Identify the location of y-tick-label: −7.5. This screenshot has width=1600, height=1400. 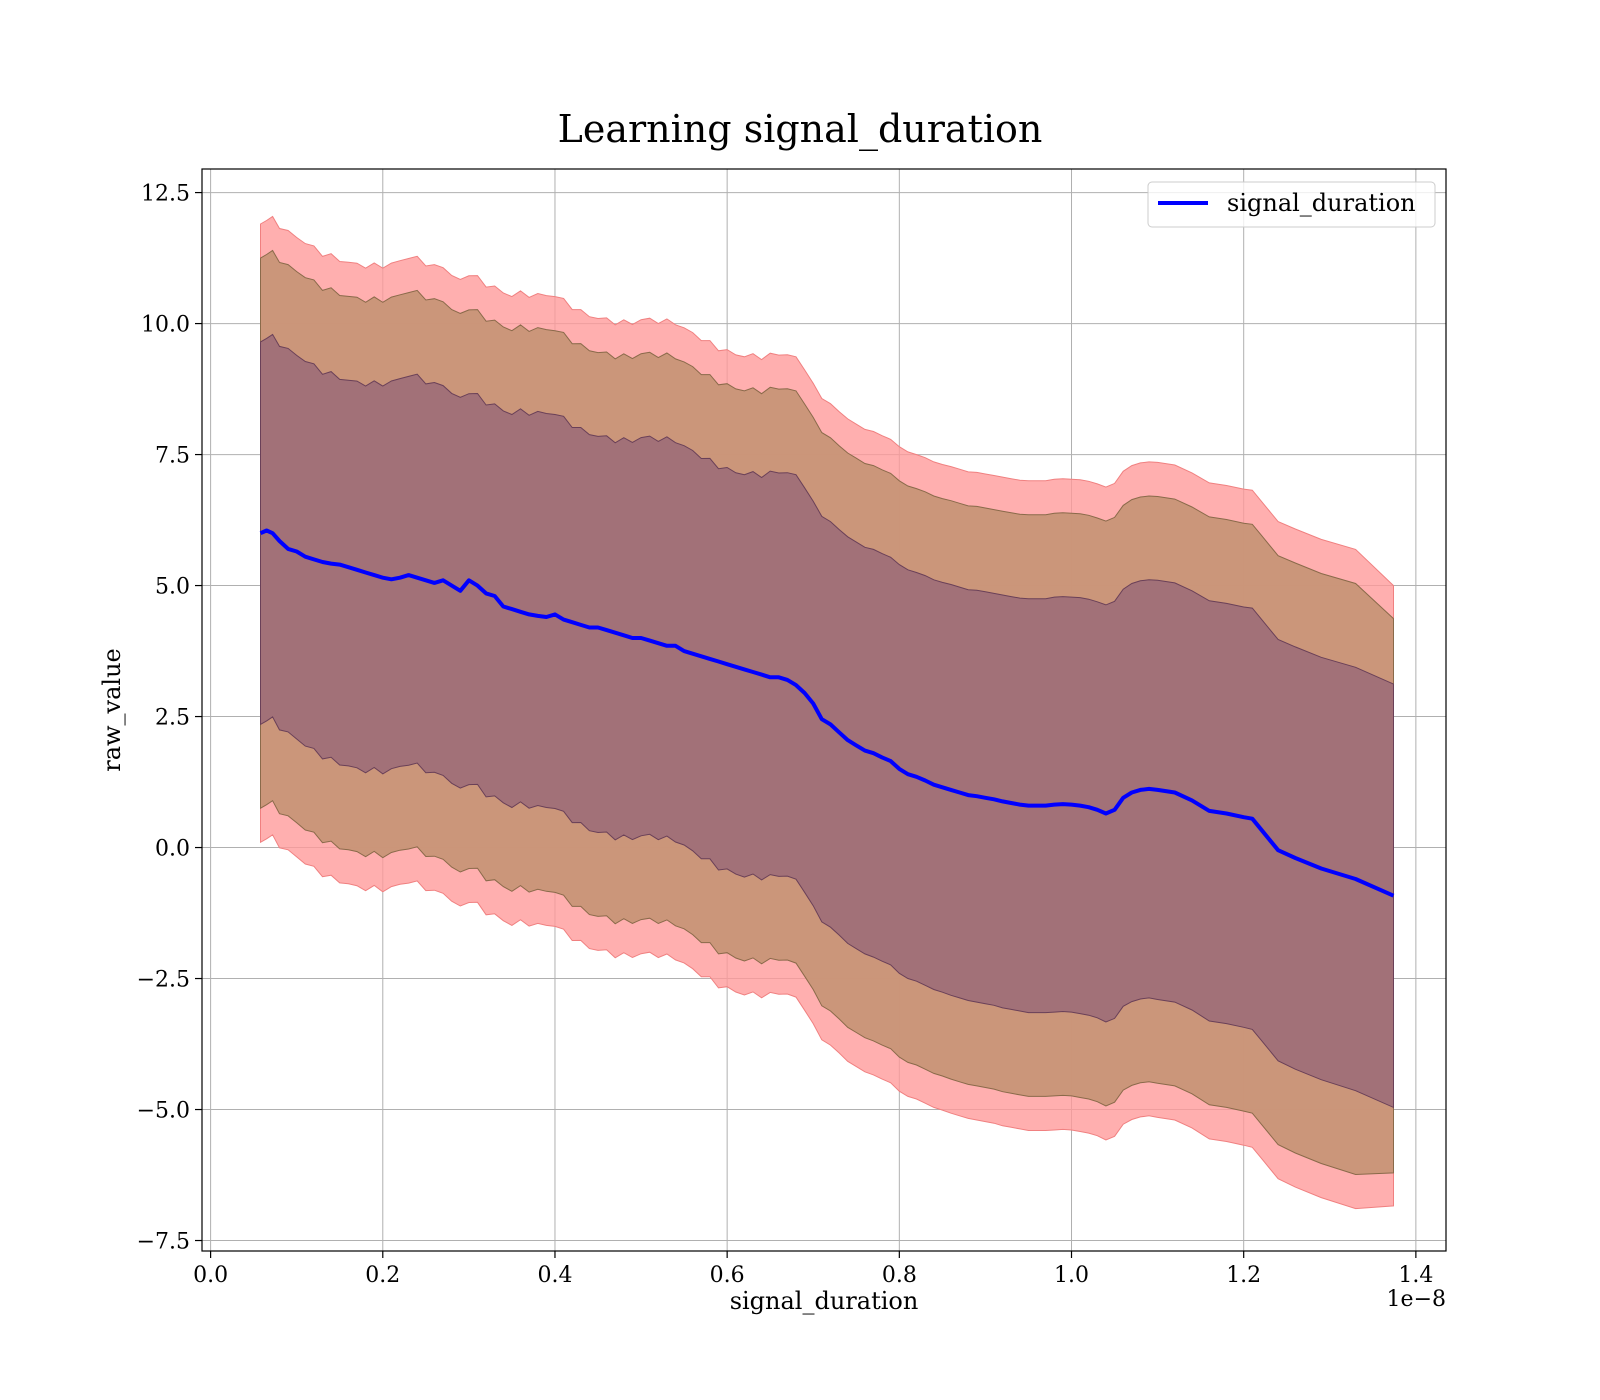
(163, 1242).